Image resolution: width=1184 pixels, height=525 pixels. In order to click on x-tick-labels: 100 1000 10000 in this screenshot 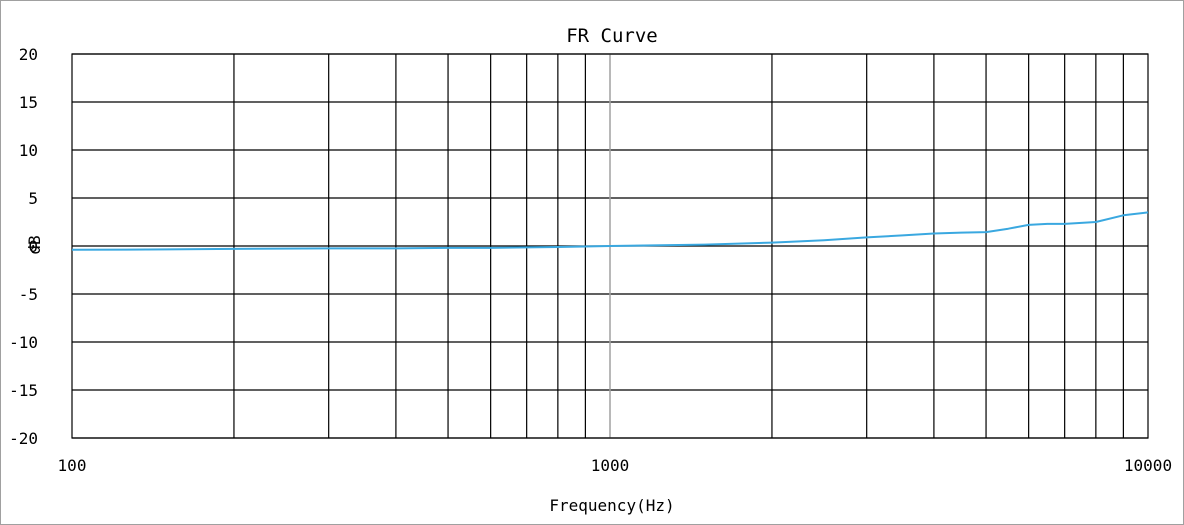, I will do `click(615, 465)`.